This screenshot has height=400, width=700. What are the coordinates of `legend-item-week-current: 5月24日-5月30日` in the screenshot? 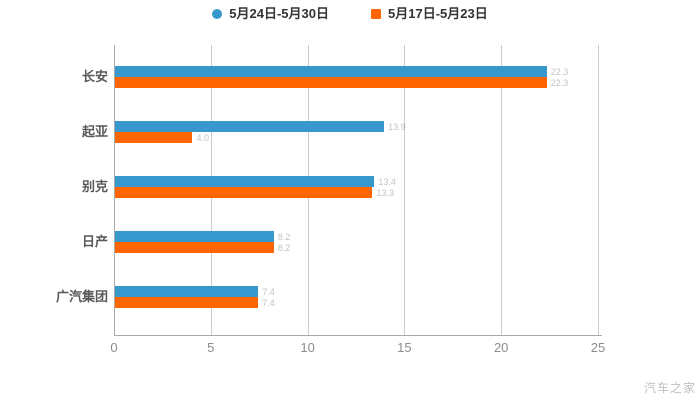 It's located at (270, 14).